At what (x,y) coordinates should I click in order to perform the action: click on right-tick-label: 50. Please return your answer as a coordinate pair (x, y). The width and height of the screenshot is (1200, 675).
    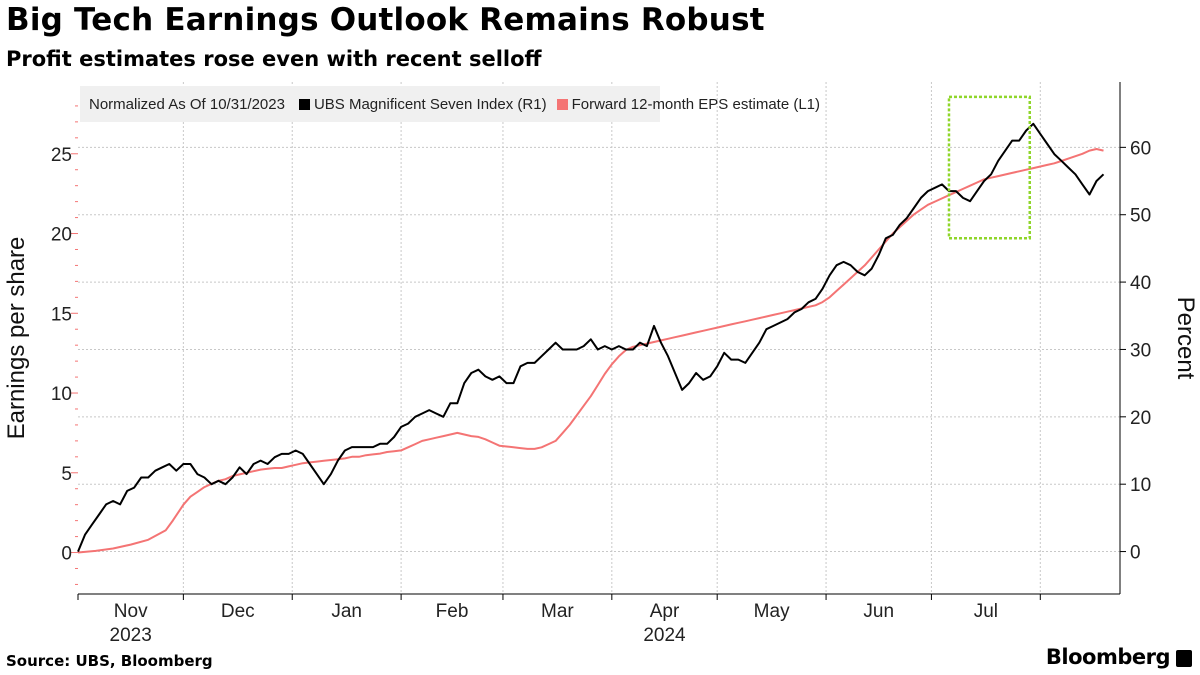
    Looking at the image, I should click on (1140, 216).